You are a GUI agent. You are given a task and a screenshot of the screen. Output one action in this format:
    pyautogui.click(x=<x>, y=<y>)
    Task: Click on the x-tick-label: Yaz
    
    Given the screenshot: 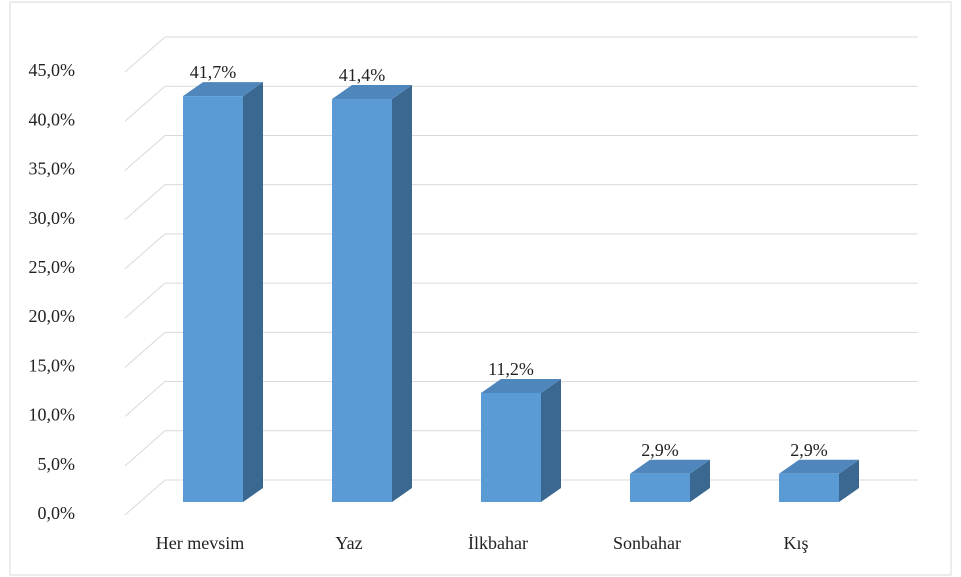 What is the action you would take?
    pyautogui.click(x=348, y=543)
    